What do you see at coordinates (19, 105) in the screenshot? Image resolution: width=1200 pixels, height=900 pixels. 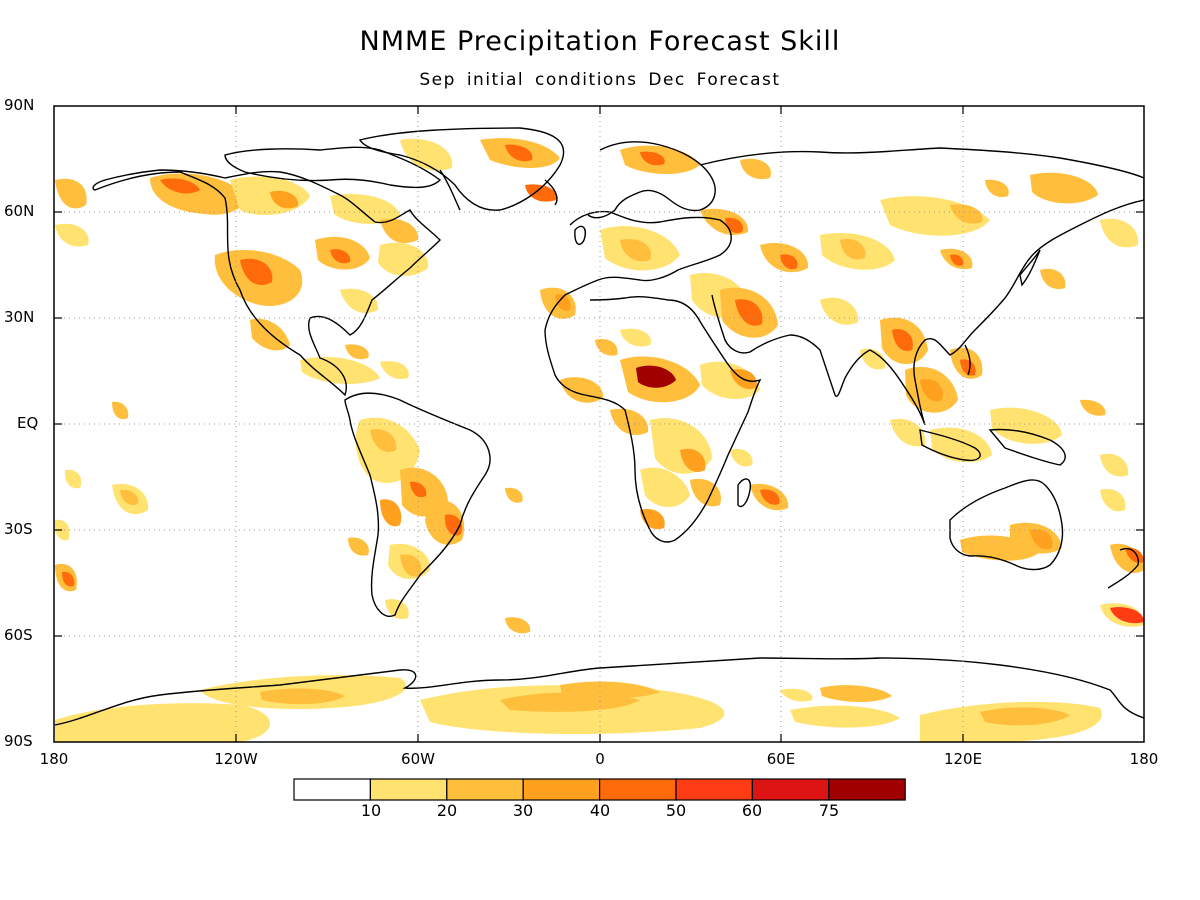 I see `lat-label-90n: 90N` at bounding box center [19, 105].